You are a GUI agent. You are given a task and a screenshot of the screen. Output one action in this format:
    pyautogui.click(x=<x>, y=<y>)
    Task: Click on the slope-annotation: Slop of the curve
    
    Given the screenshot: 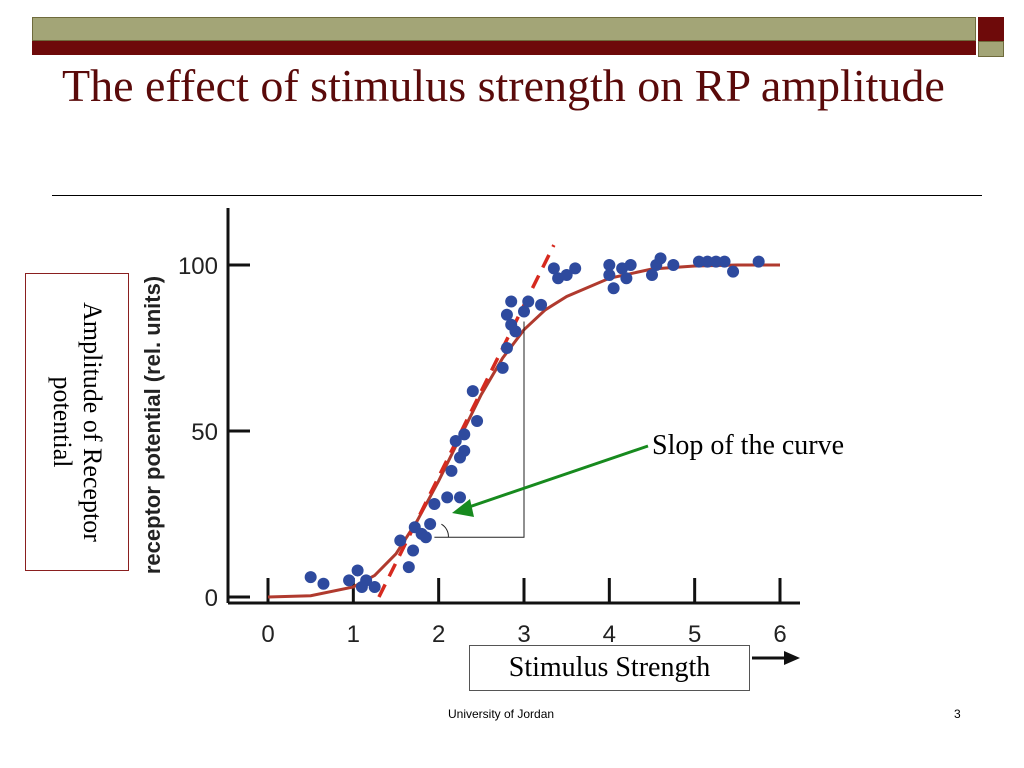 What is the action you would take?
    pyautogui.click(x=748, y=445)
    